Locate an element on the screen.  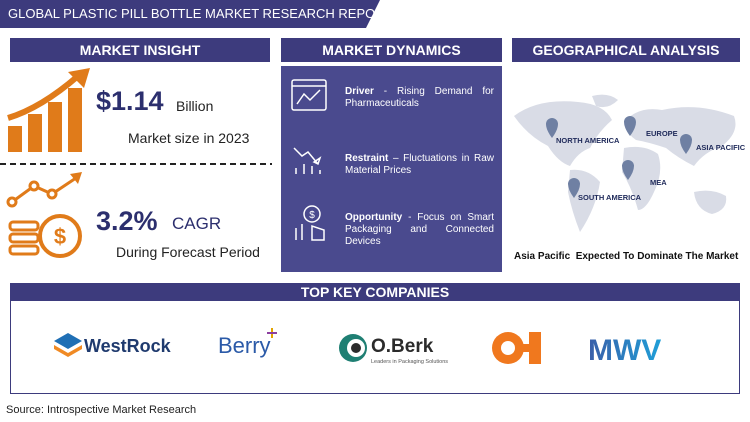
cagr-unit: CAGR is located at coordinates (197, 223).